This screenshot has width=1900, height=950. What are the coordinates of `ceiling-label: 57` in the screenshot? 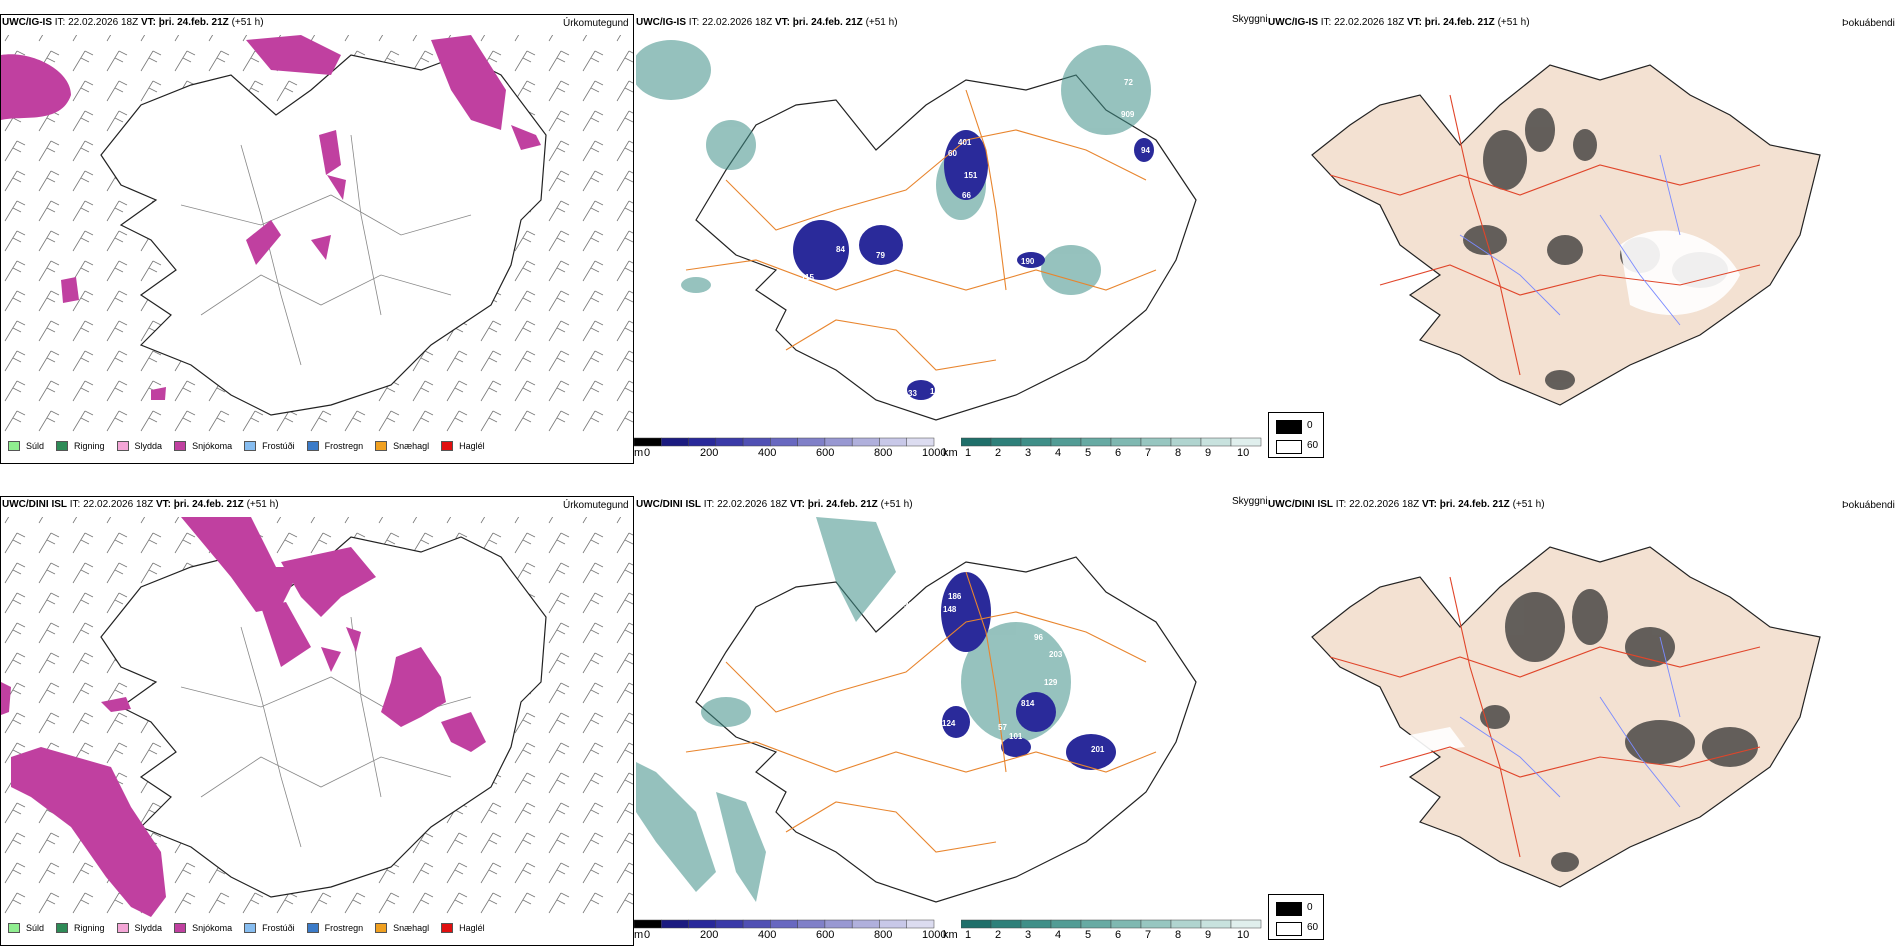 It's located at (1002, 727).